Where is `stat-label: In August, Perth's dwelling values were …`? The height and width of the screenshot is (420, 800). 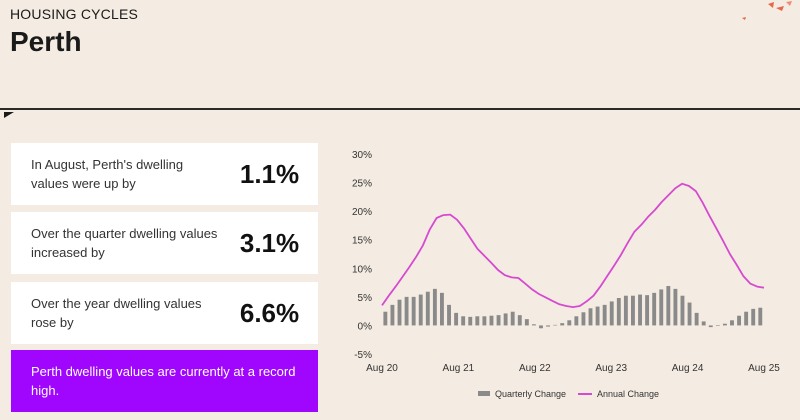
stat-label: In August, Perth's dwelling values were … is located at coordinates (107, 174).